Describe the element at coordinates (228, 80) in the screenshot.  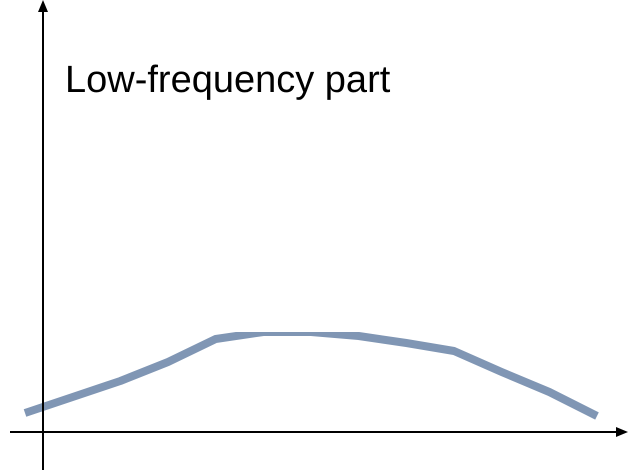
I see `chart-title: Low-frequency part` at that location.